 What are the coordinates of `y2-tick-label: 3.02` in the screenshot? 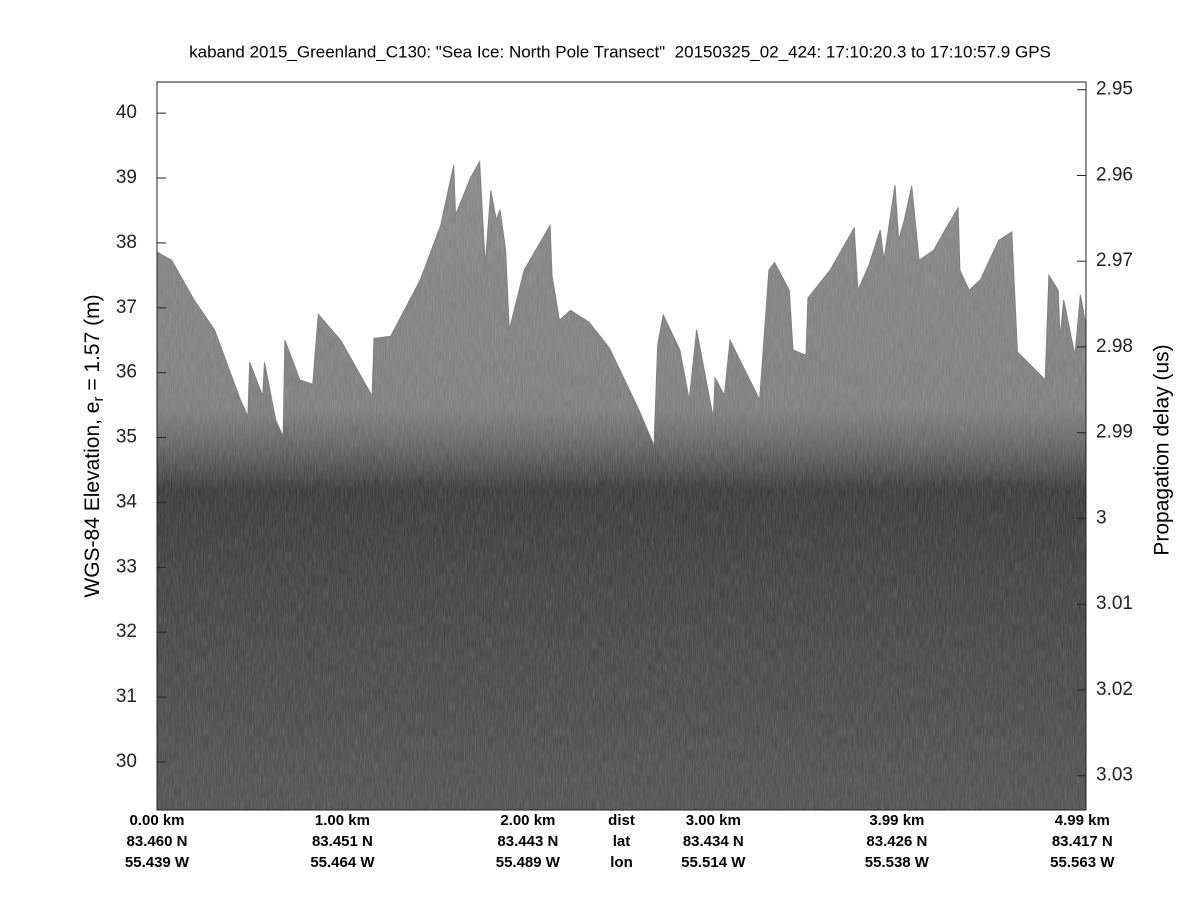 It's located at (1114, 689).